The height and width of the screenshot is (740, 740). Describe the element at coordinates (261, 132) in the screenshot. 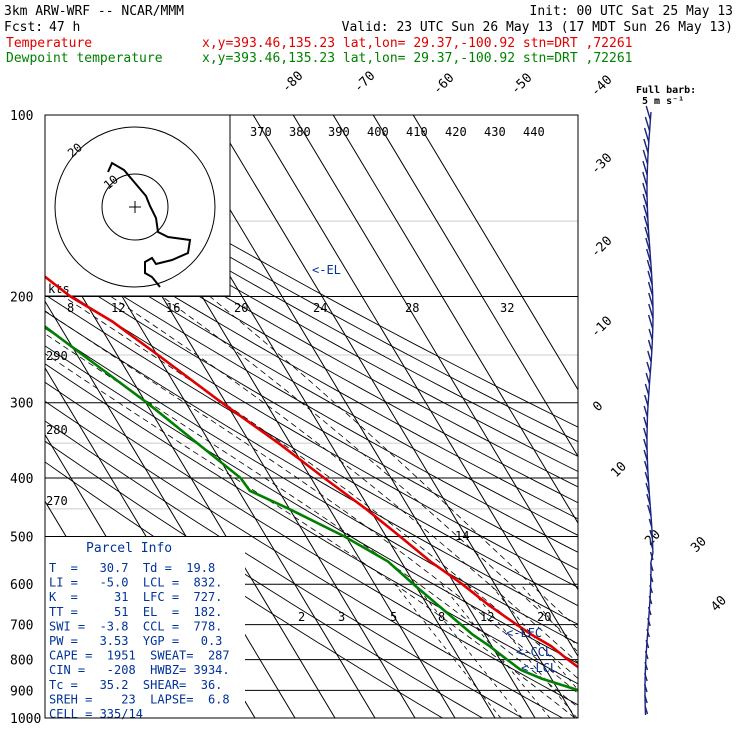

I see `theta-label: 370` at that location.